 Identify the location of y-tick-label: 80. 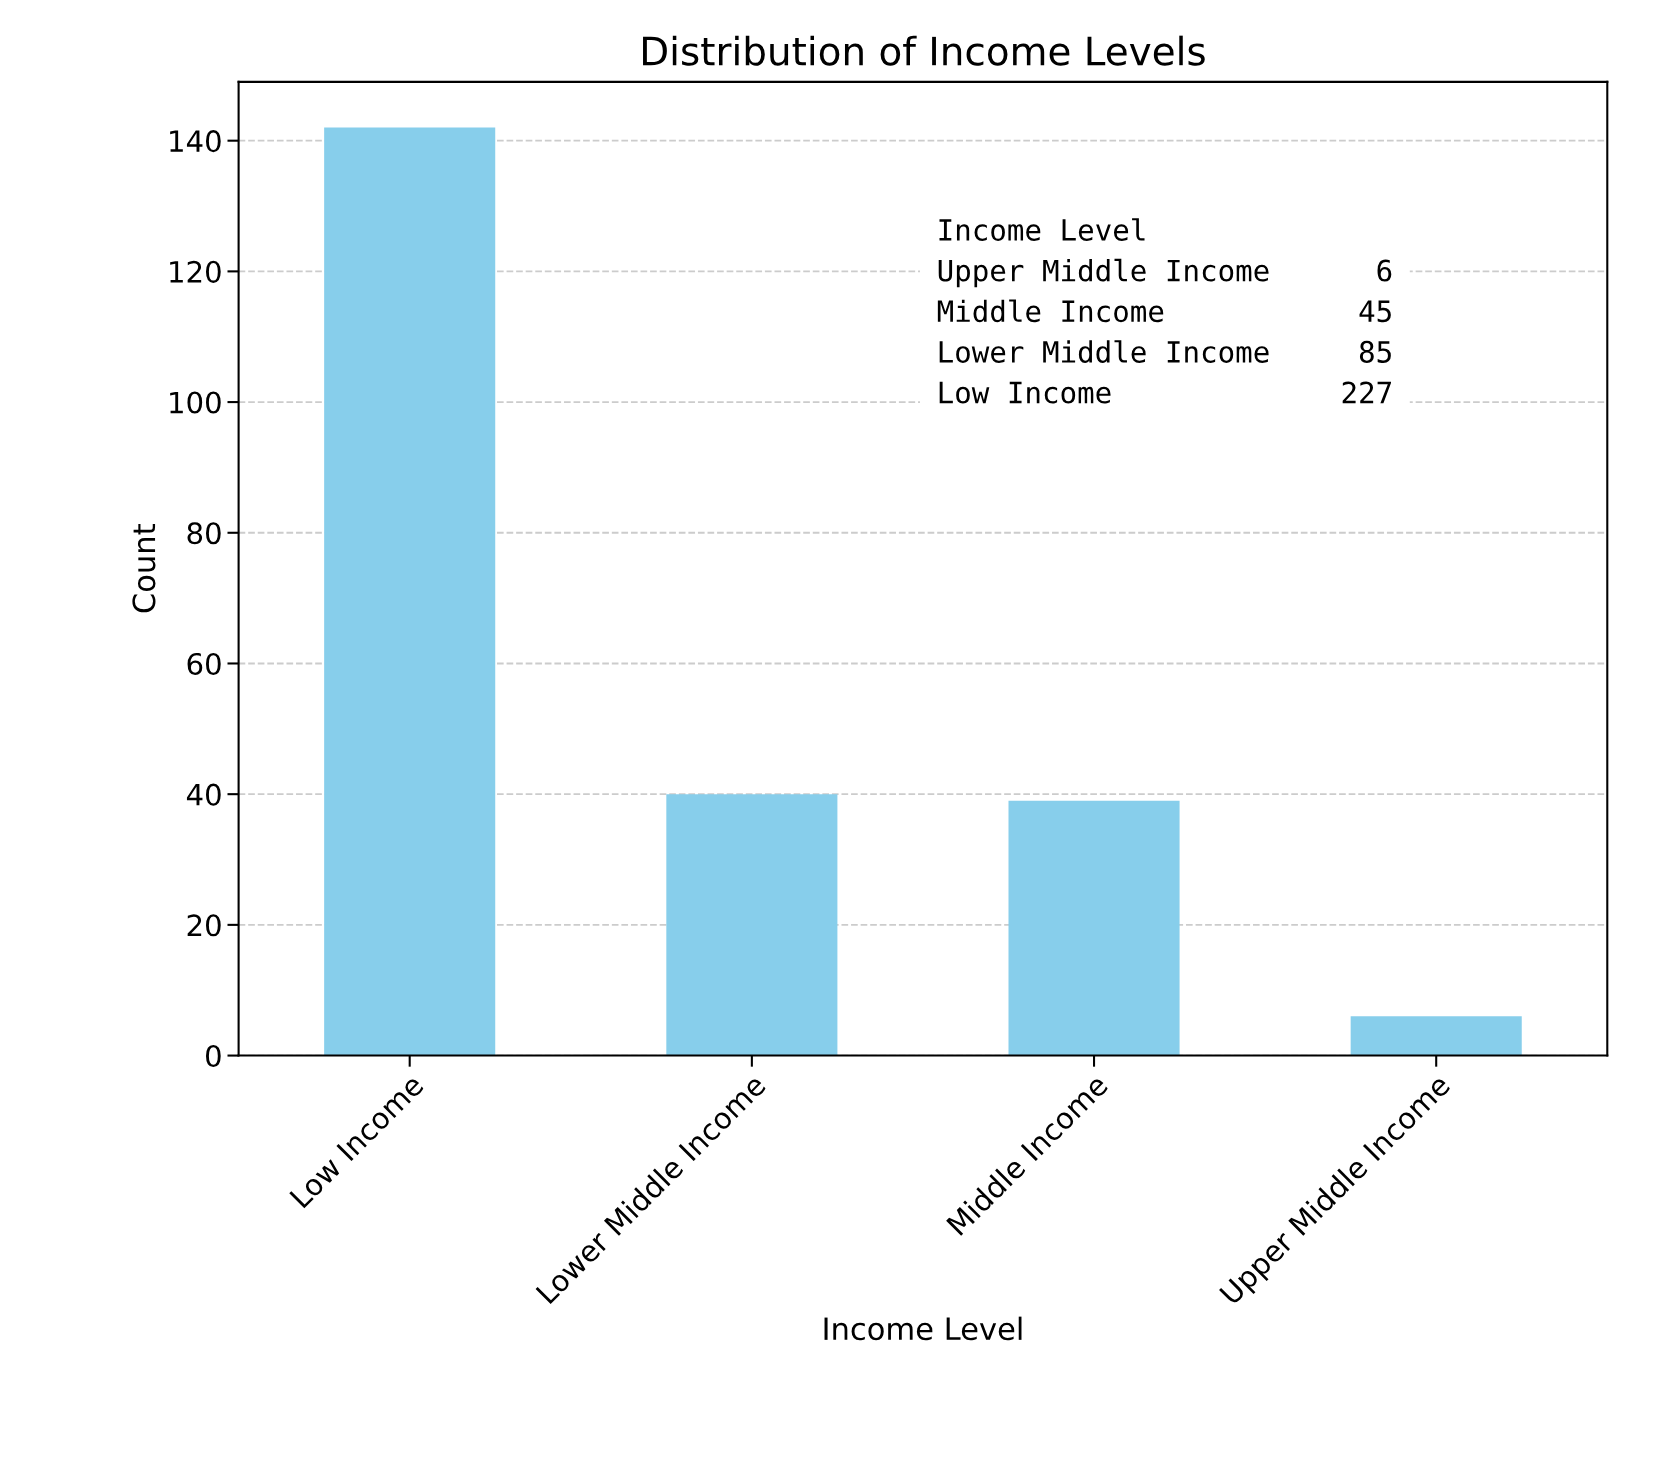
(204, 533).